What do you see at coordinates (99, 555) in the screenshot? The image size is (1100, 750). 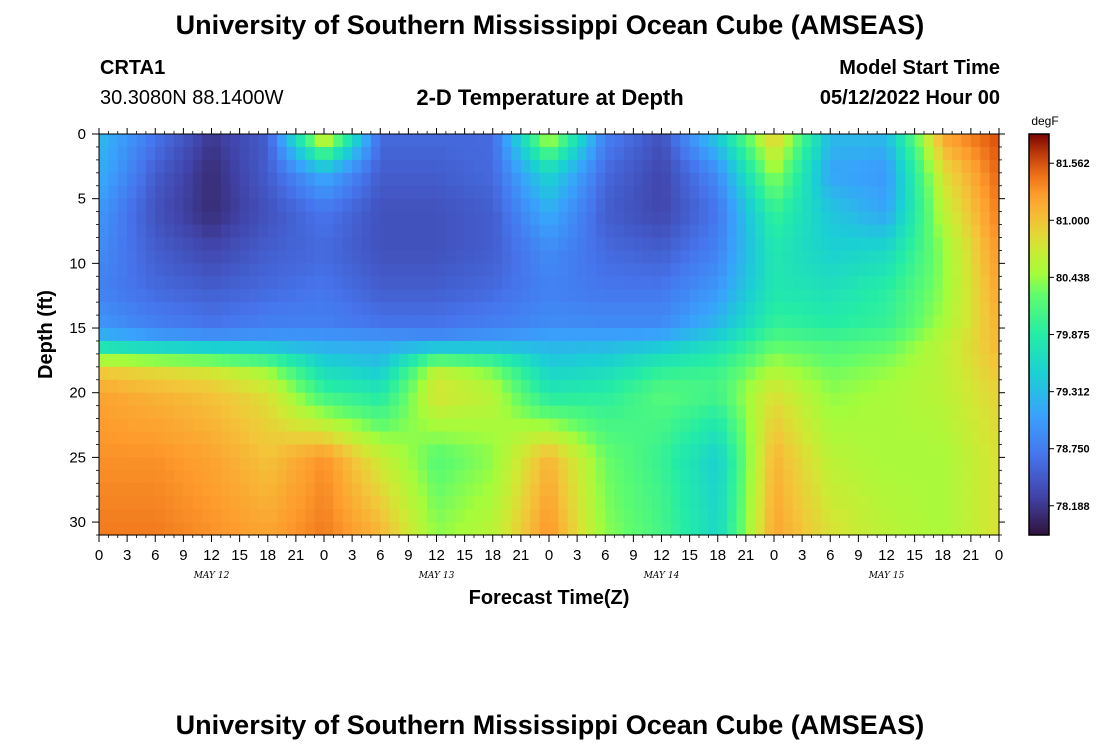 I see `x-tick-label: 0` at bounding box center [99, 555].